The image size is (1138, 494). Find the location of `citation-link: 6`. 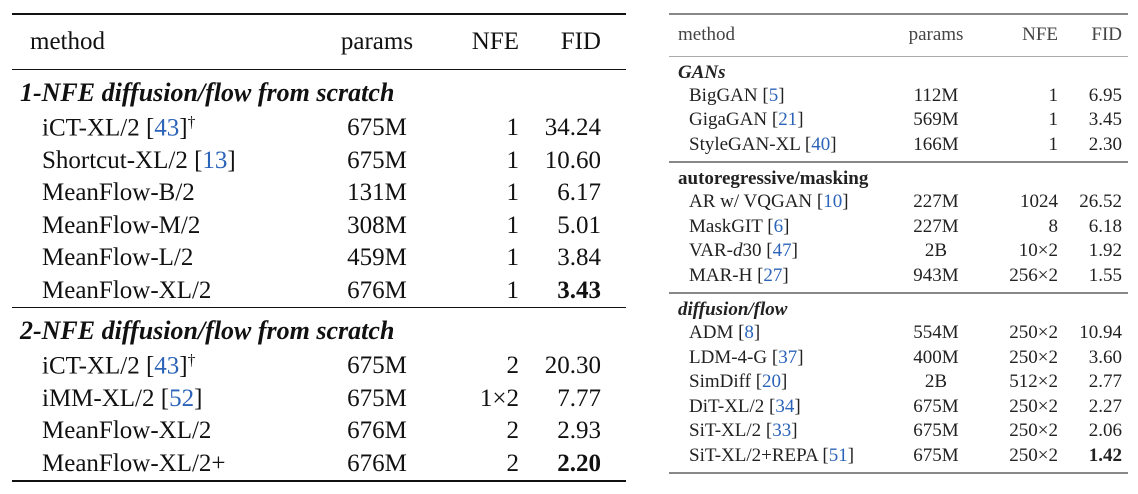

citation-link: 6 is located at coordinates (778, 226).